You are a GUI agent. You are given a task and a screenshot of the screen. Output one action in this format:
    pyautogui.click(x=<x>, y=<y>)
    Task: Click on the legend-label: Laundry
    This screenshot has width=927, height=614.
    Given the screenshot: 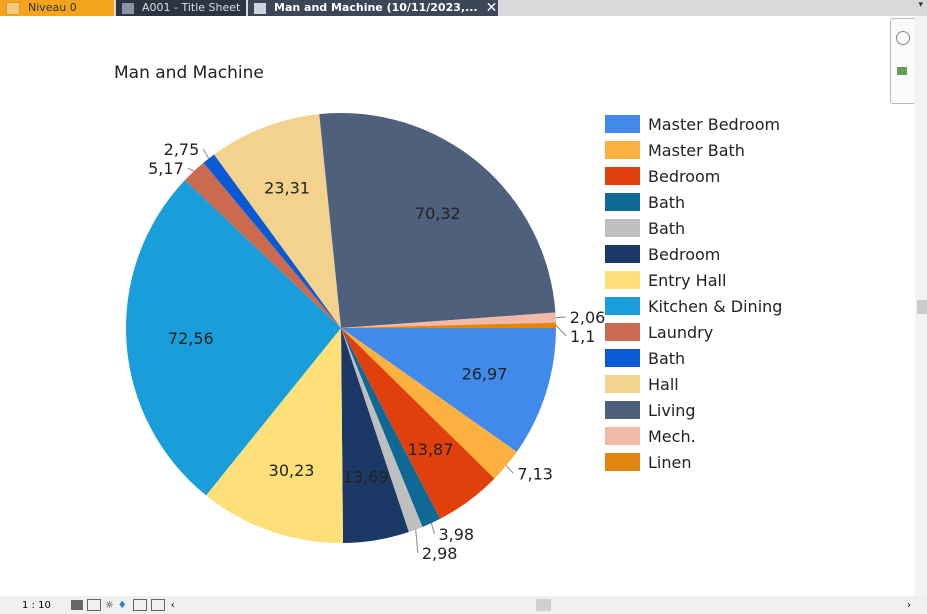 What is the action you would take?
    pyautogui.click(x=681, y=332)
    